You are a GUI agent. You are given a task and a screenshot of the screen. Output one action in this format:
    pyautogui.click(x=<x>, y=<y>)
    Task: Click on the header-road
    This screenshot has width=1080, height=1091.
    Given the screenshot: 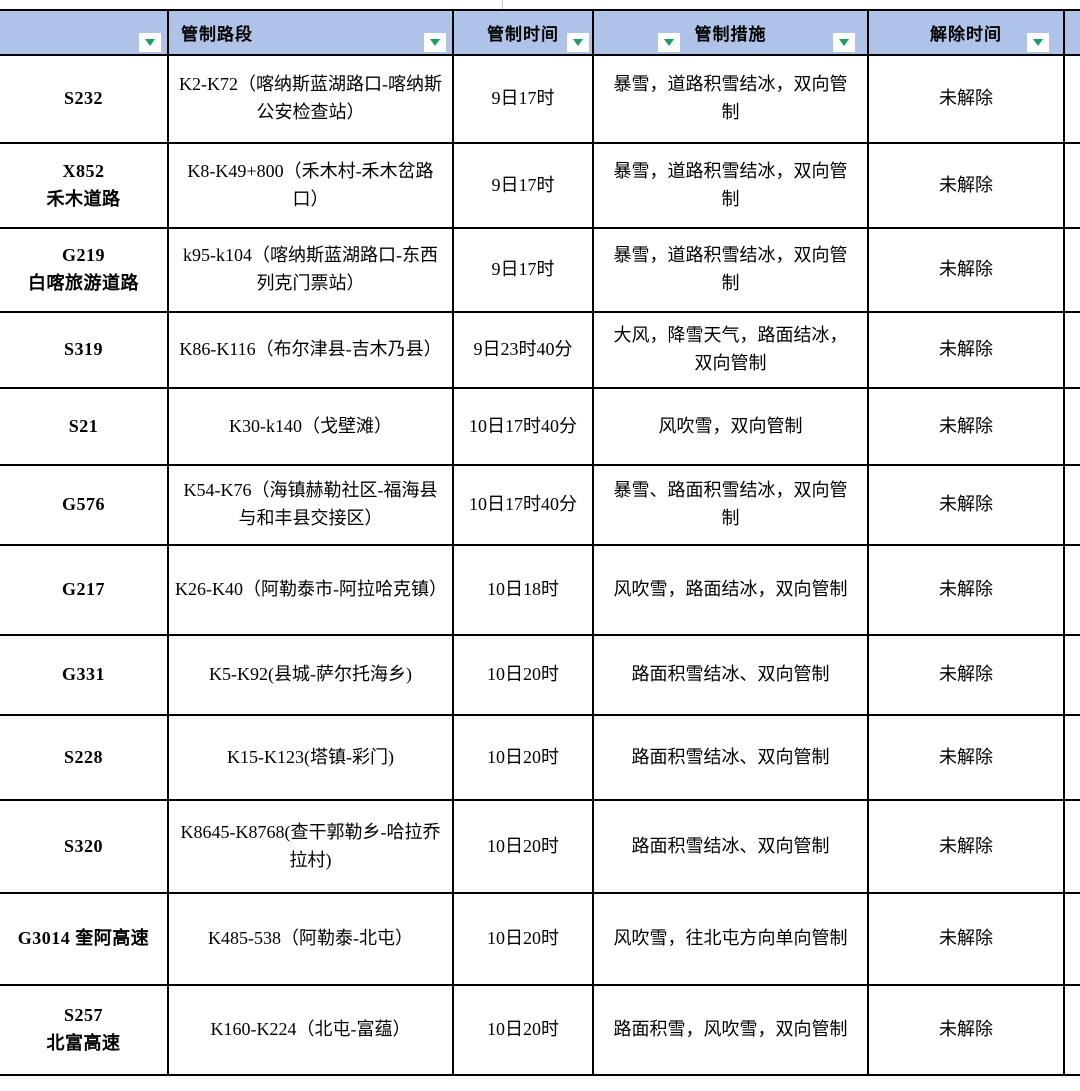 What is the action you would take?
    pyautogui.click(x=84, y=32)
    